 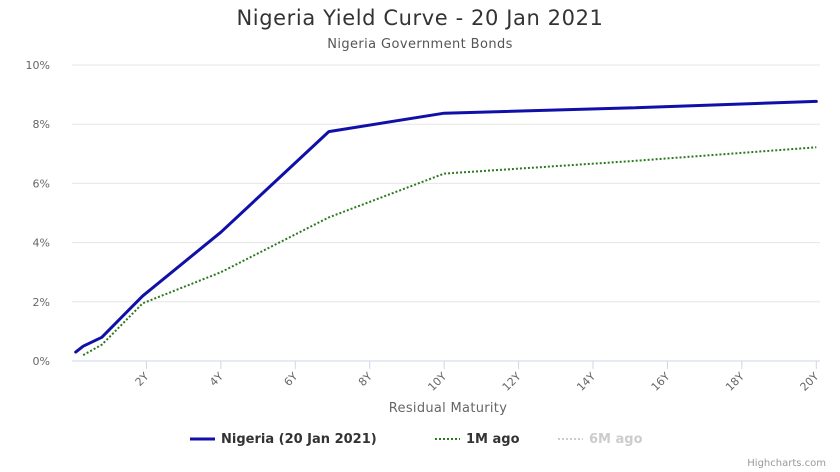 What do you see at coordinates (41, 183) in the screenshot?
I see `y-tick-label: 6%` at bounding box center [41, 183].